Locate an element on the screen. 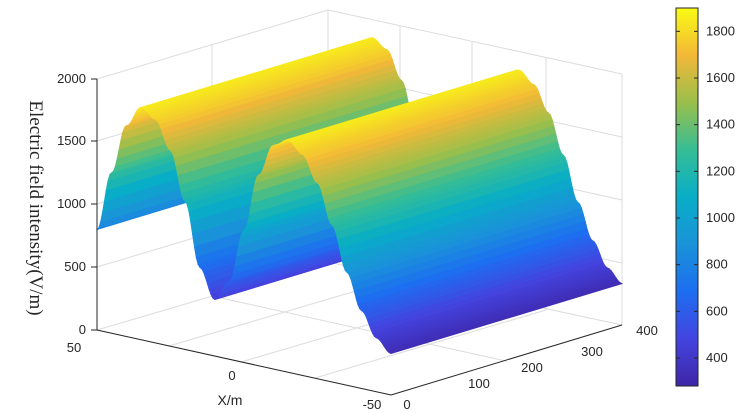 This screenshot has height=413, width=738. x-tick-label: 0 is located at coordinates (231, 375).